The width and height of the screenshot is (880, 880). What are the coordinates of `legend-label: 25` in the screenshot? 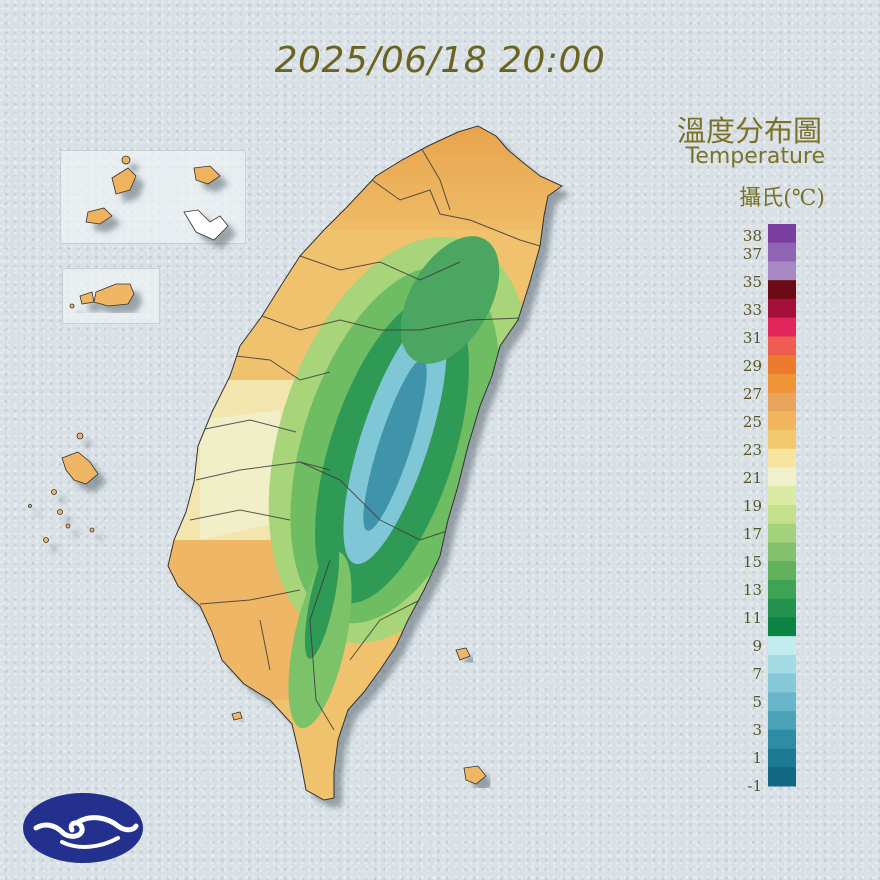 It's located at (752, 422).